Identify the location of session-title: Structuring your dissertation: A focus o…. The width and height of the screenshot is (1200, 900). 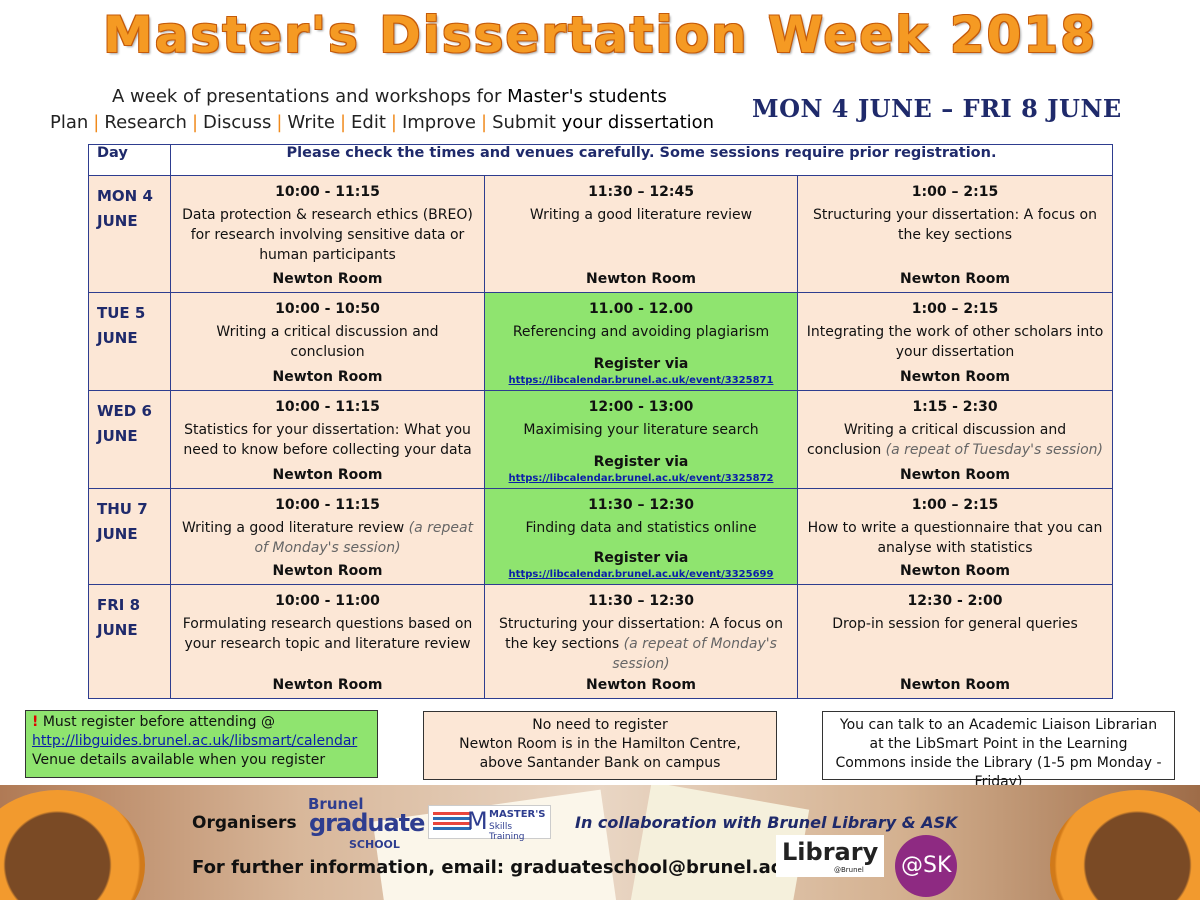
(955, 225).